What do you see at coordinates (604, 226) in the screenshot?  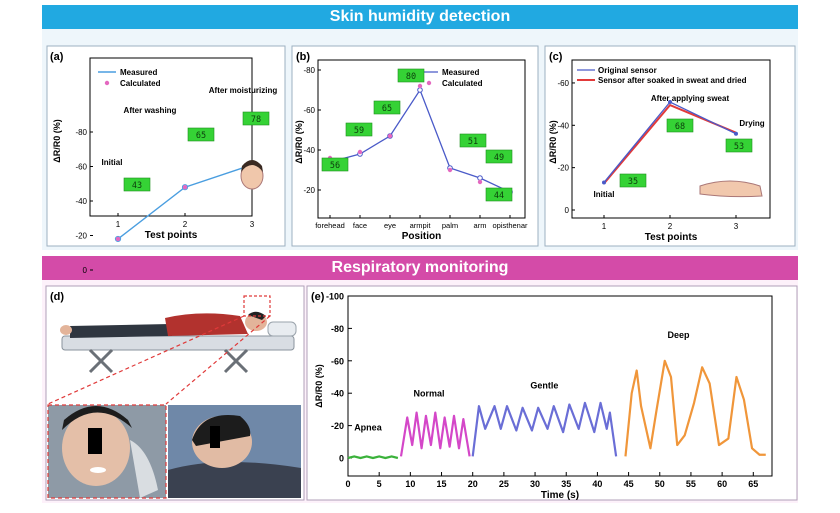 I see `x-tick-label: 1` at bounding box center [604, 226].